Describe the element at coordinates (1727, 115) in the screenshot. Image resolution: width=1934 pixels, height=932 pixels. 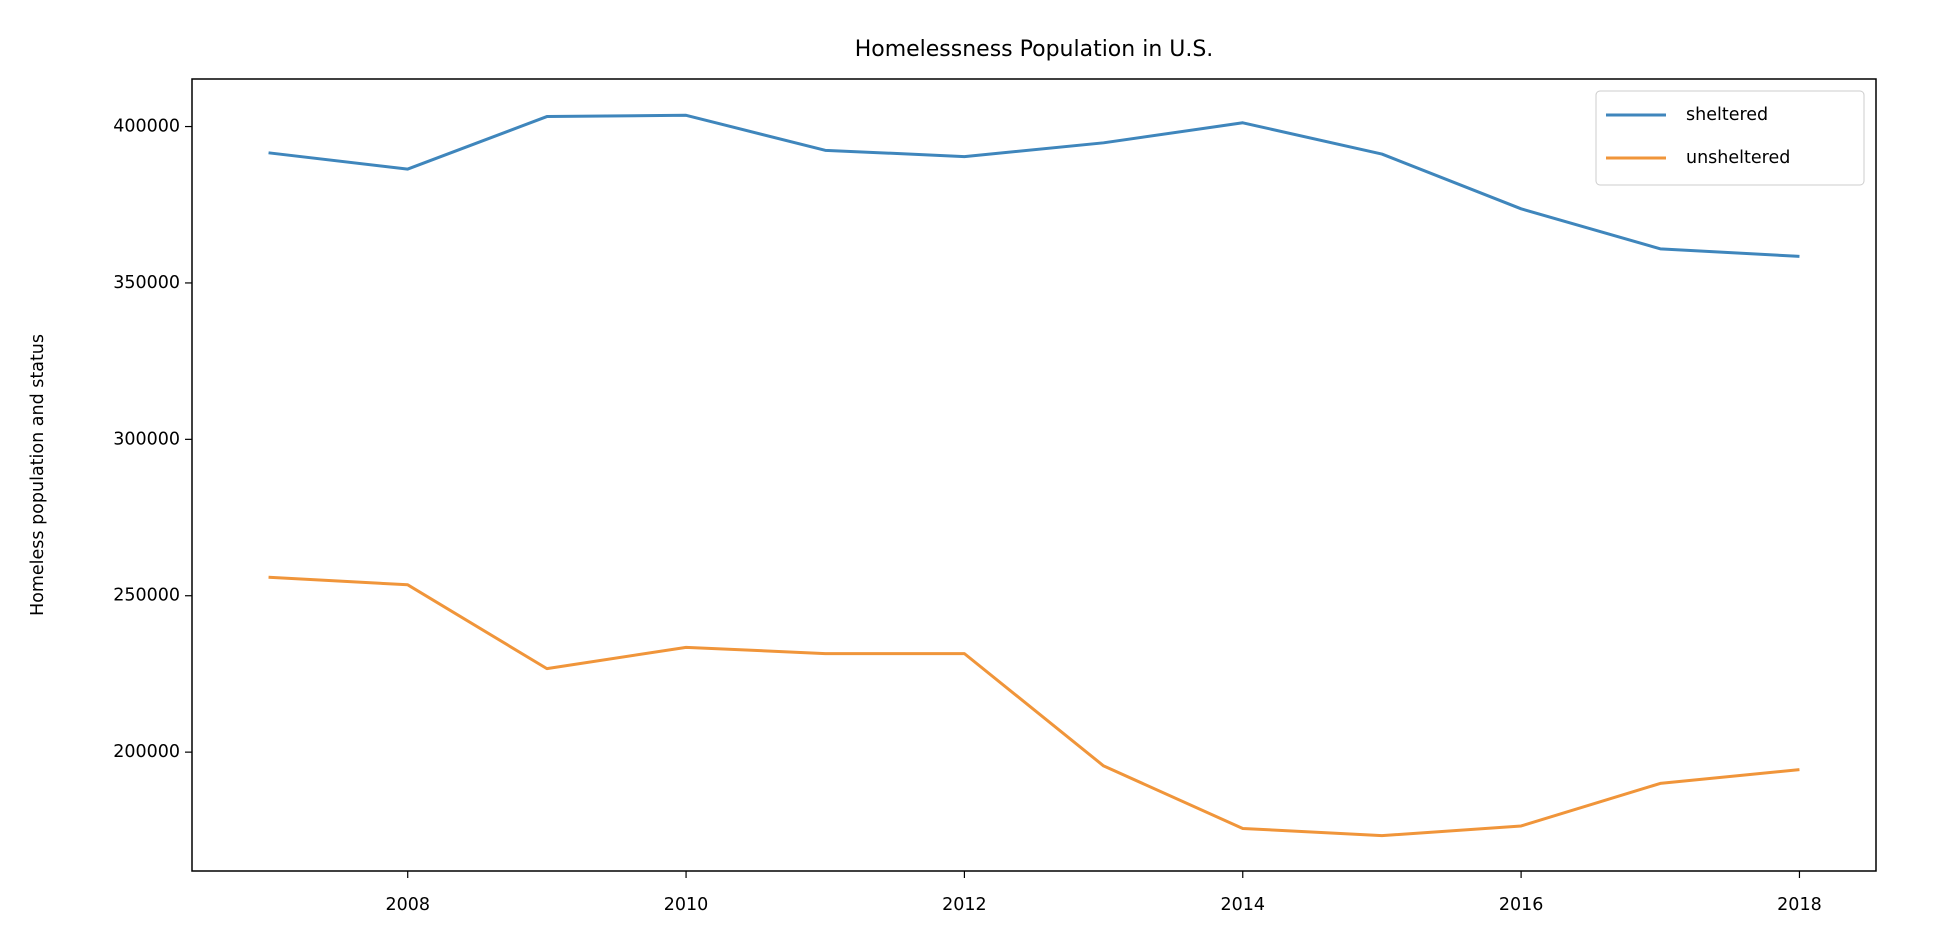
I see `legend-label: sheltered` at that location.